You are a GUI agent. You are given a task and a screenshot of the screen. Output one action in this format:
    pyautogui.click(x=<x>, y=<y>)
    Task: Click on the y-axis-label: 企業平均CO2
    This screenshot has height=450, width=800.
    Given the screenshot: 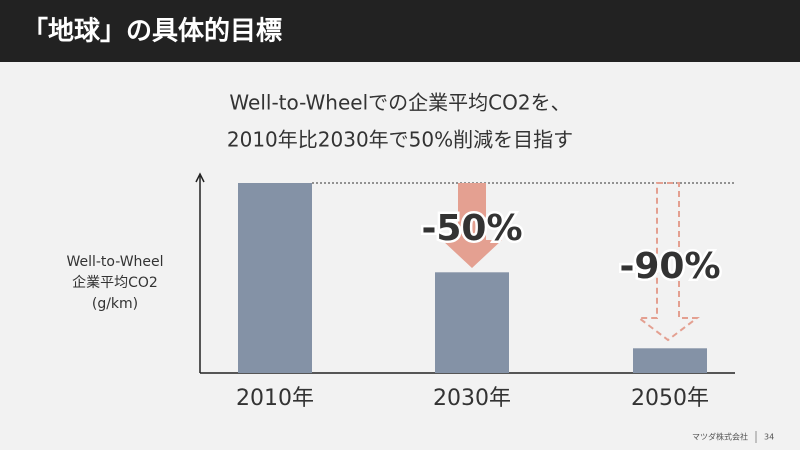 What is the action you would take?
    pyautogui.click(x=115, y=282)
    